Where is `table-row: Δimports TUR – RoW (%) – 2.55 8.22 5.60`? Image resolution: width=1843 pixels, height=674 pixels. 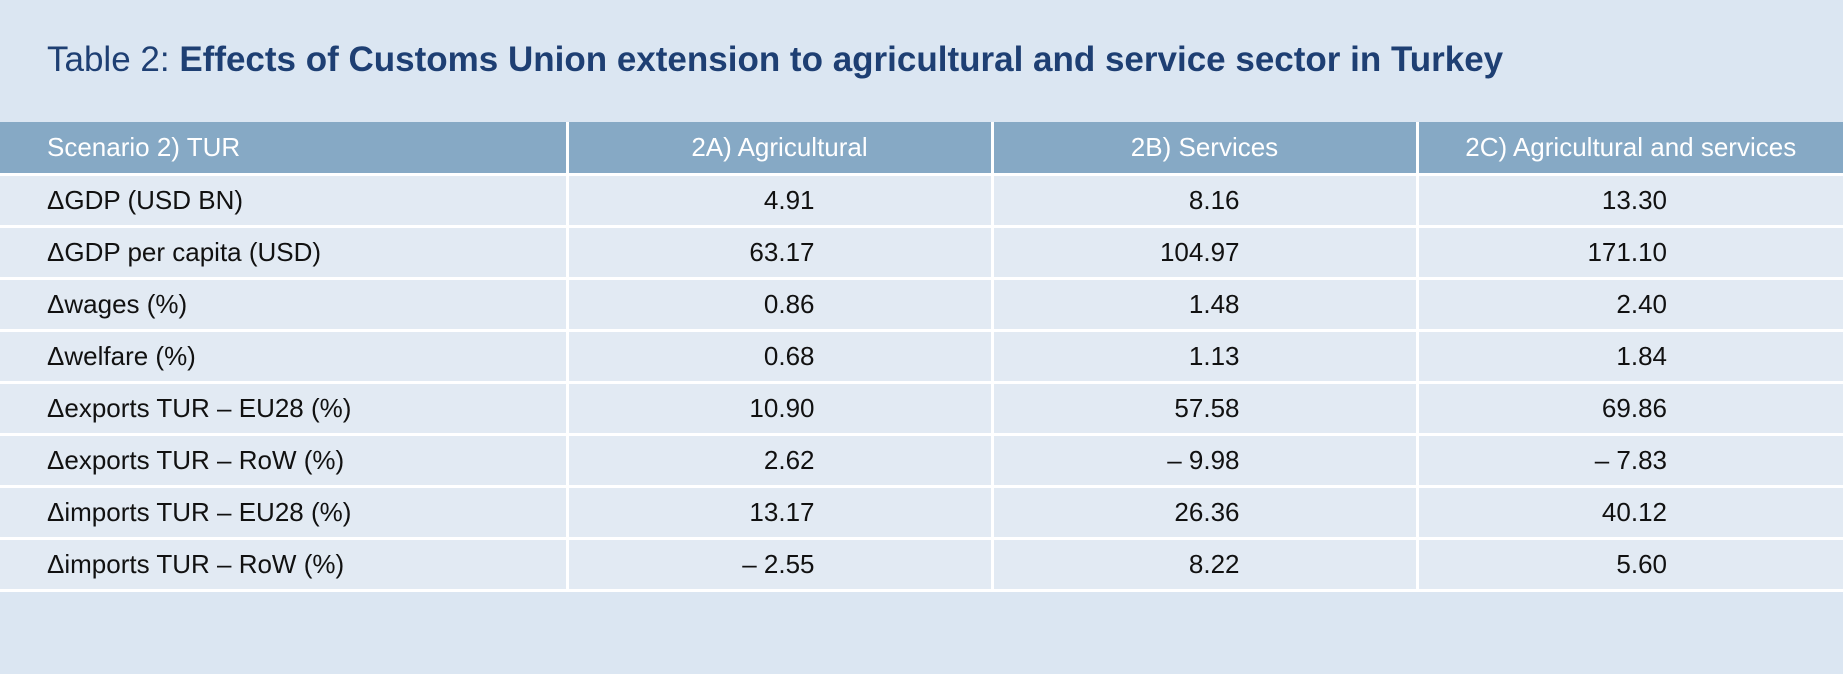
table-row: Δimports TUR – RoW (%) – 2.55 8.22 5.60 is located at coordinates (921, 564).